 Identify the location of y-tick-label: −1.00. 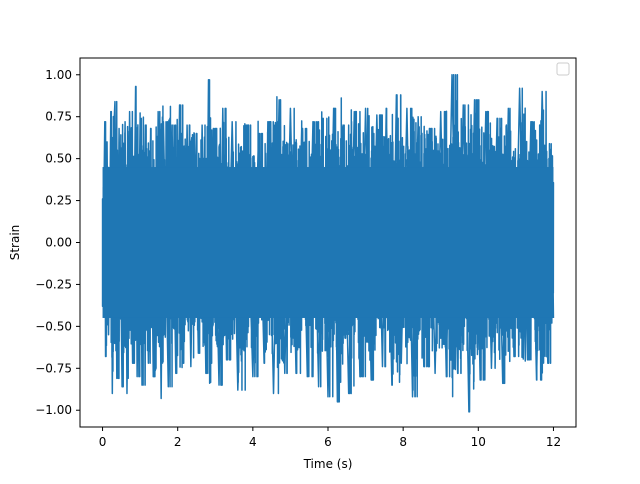
(53, 410).